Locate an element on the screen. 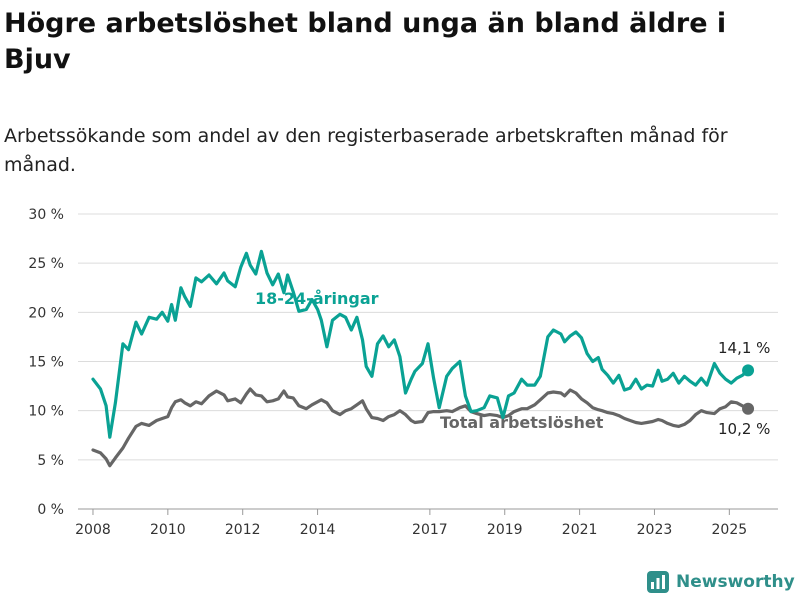  x-tick-label: 2008 is located at coordinates (93, 530).